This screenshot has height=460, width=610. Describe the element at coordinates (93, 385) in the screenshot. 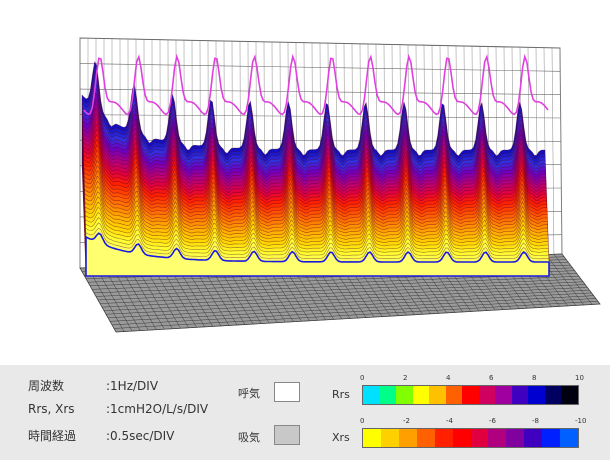

I see `freq-info: 周波数 :1Hz/DIV` at that location.